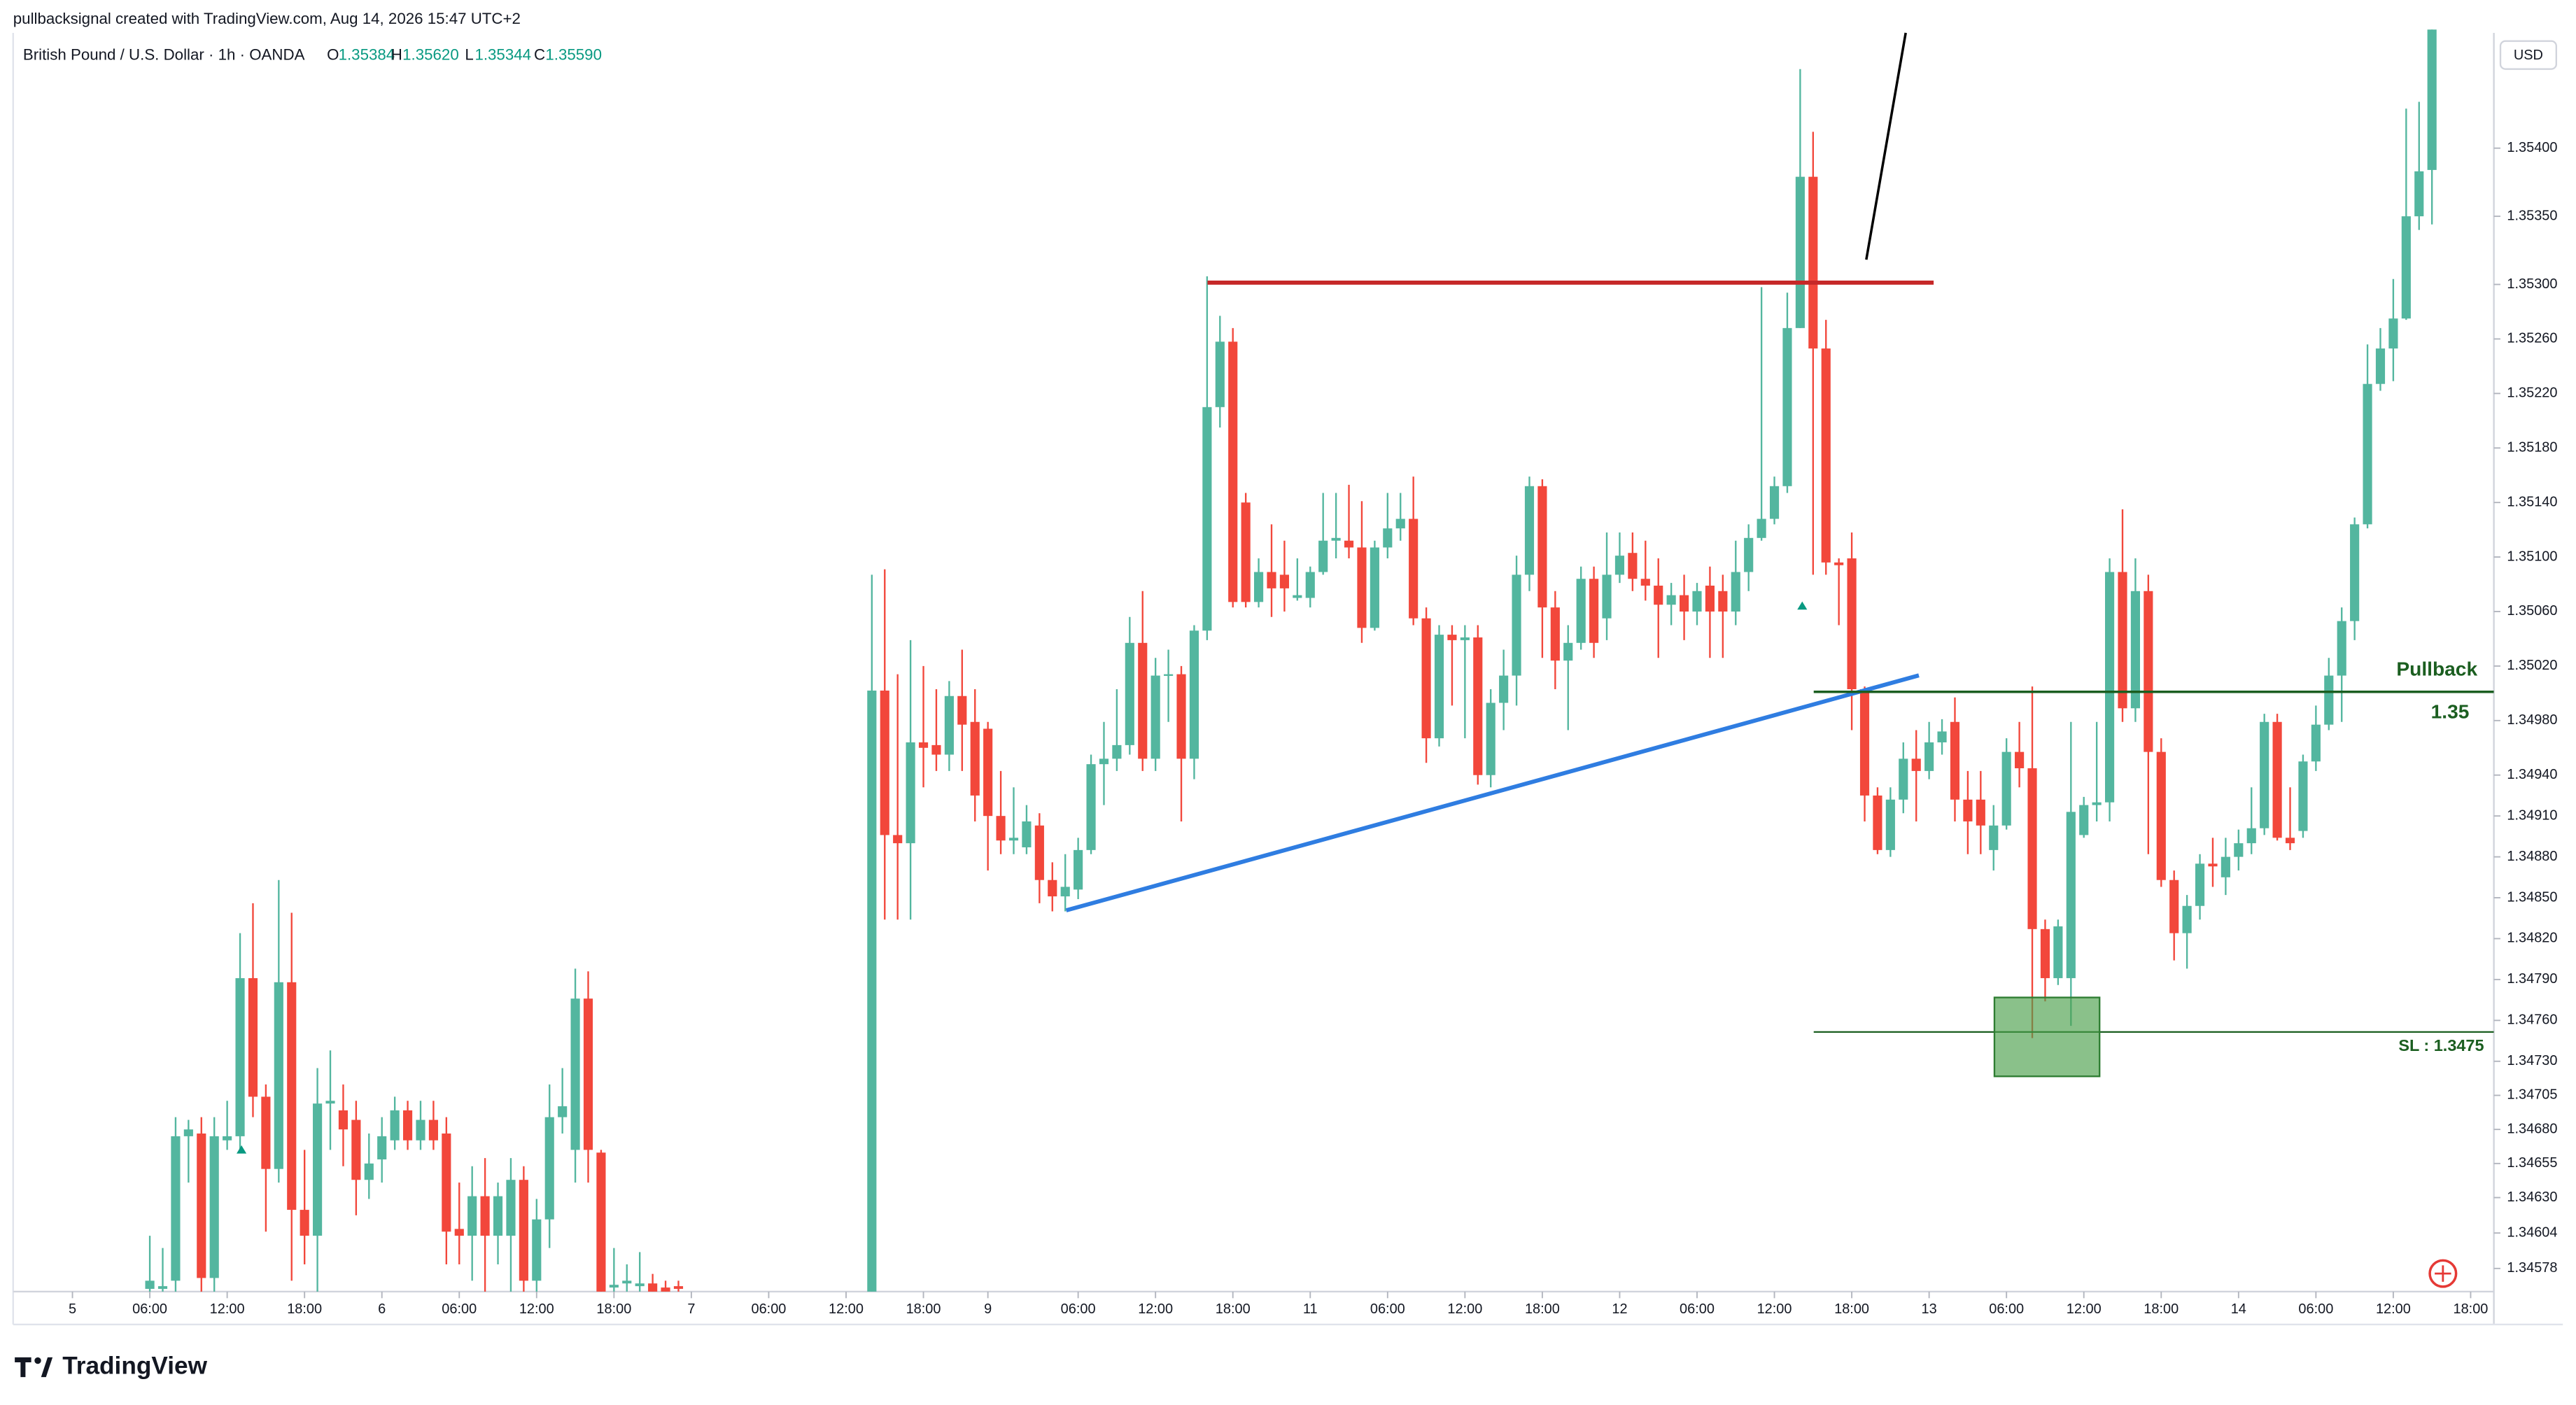  What do you see at coordinates (2532, 1163) in the screenshot?
I see `y-tick-label: 1.34655` at bounding box center [2532, 1163].